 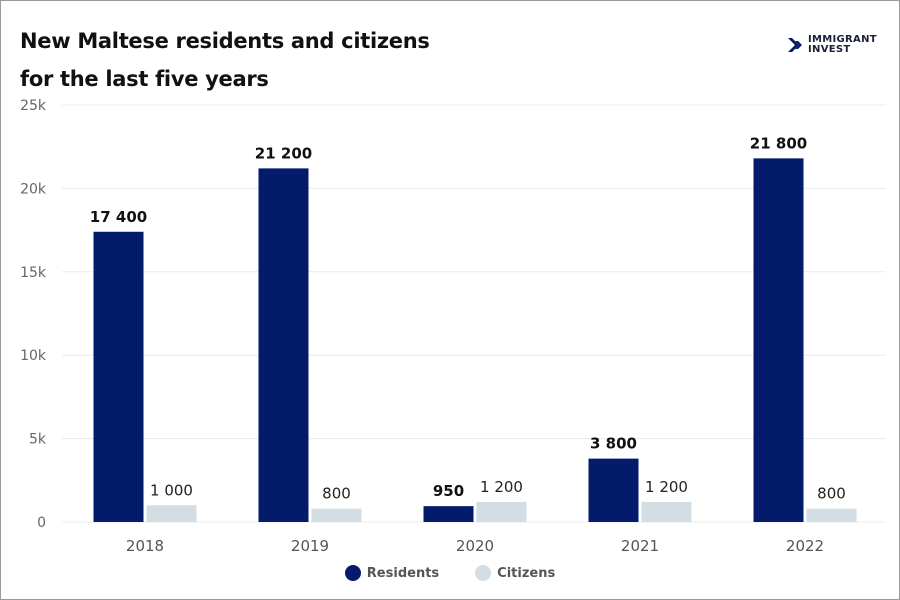 What do you see at coordinates (450, 573) in the screenshot?
I see `legend: Residents Citizens` at bounding box center [450, 573].